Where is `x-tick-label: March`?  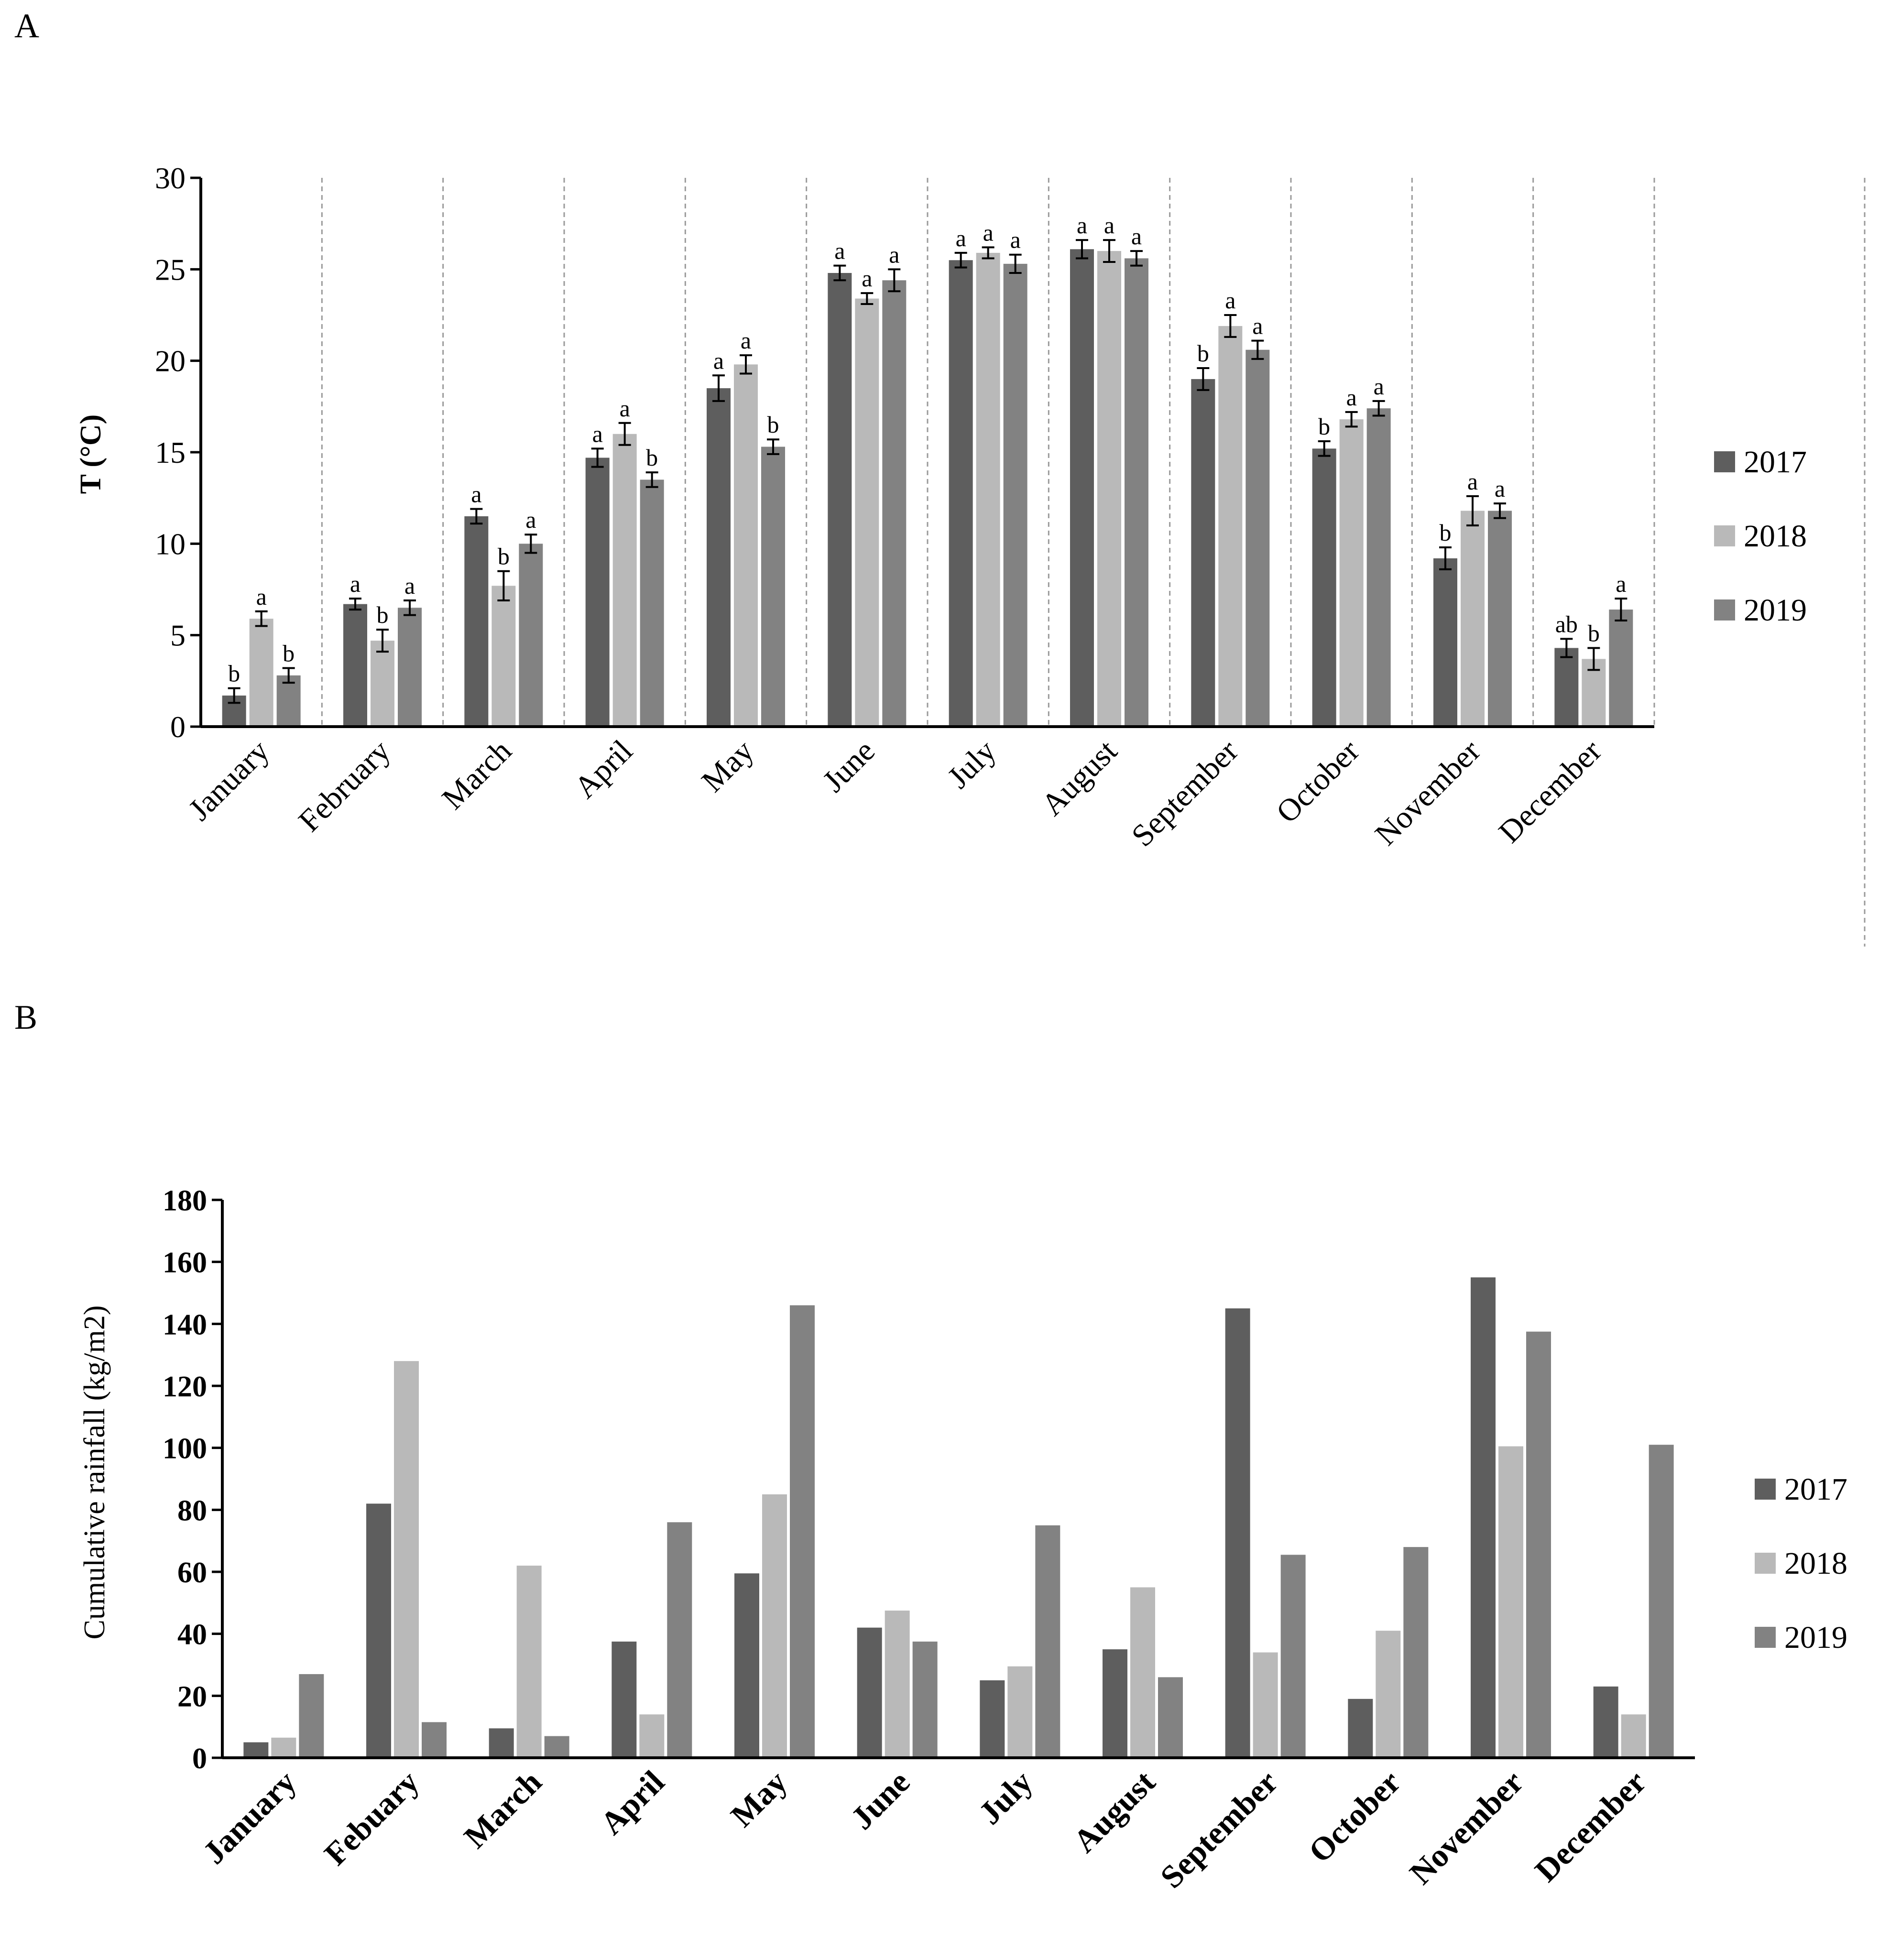 x-tick-label: March is located at coordinates (477, 774).